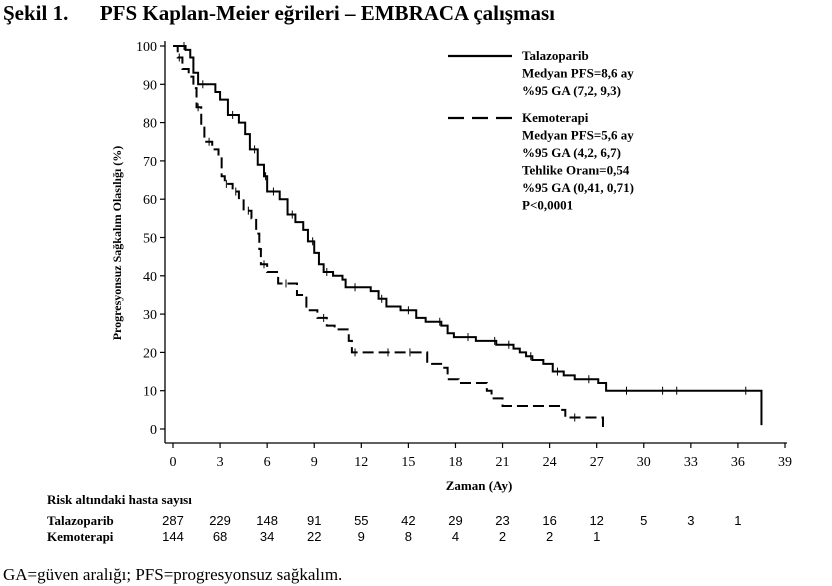  Describe the element at coordinates (738, 462) in the screenshot. I see `x-tick-label: 36` at that location.